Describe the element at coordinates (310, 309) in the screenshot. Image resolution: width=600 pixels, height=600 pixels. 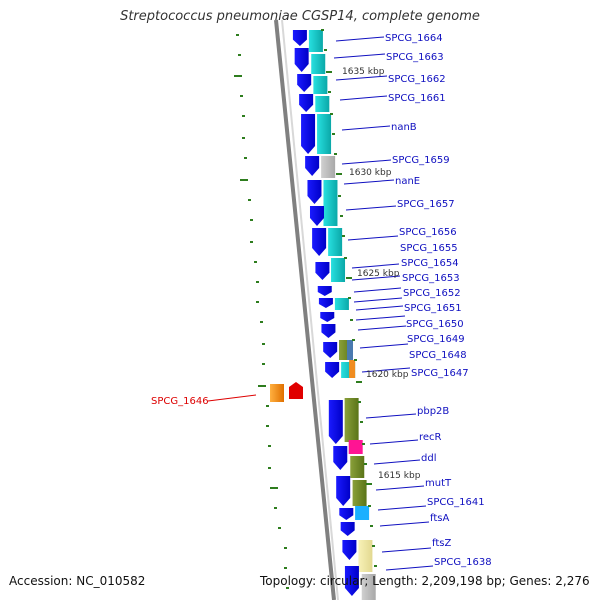
I see `genome-backbone-shadow` at that location.